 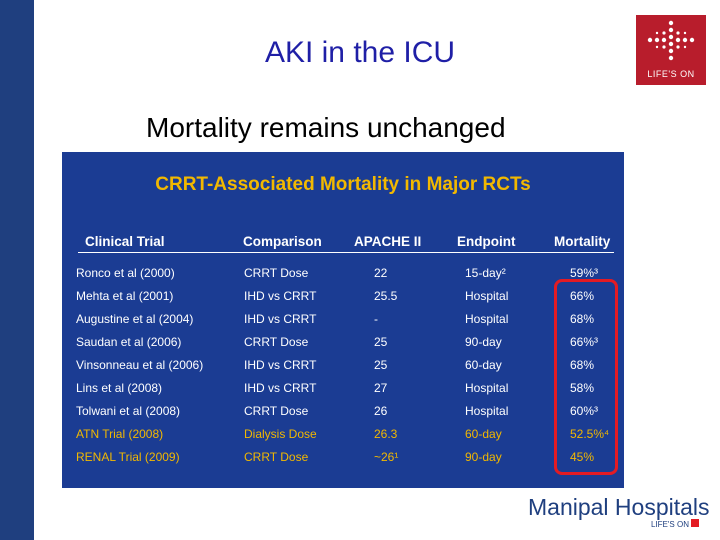 What do you see at coordinates (582, 241) in the screenshot?
I see `header-mortality: Mortality` at bounding box center [582, 241].